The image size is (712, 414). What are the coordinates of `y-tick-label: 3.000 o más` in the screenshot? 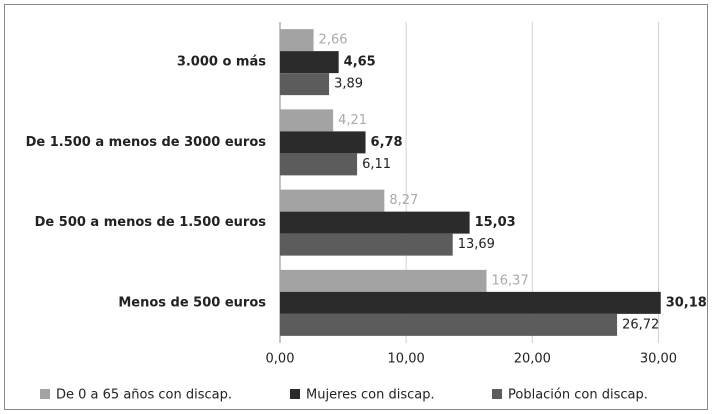 It's located at (221, 62).